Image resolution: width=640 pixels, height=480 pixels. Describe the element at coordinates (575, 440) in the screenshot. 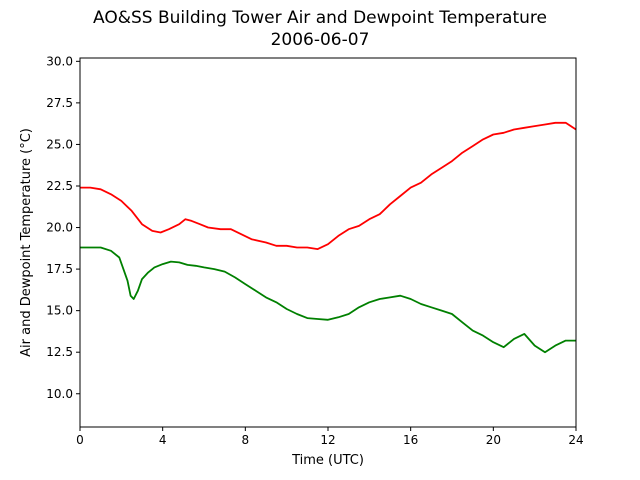

I see `x-tick-label-24: 24` at that location.